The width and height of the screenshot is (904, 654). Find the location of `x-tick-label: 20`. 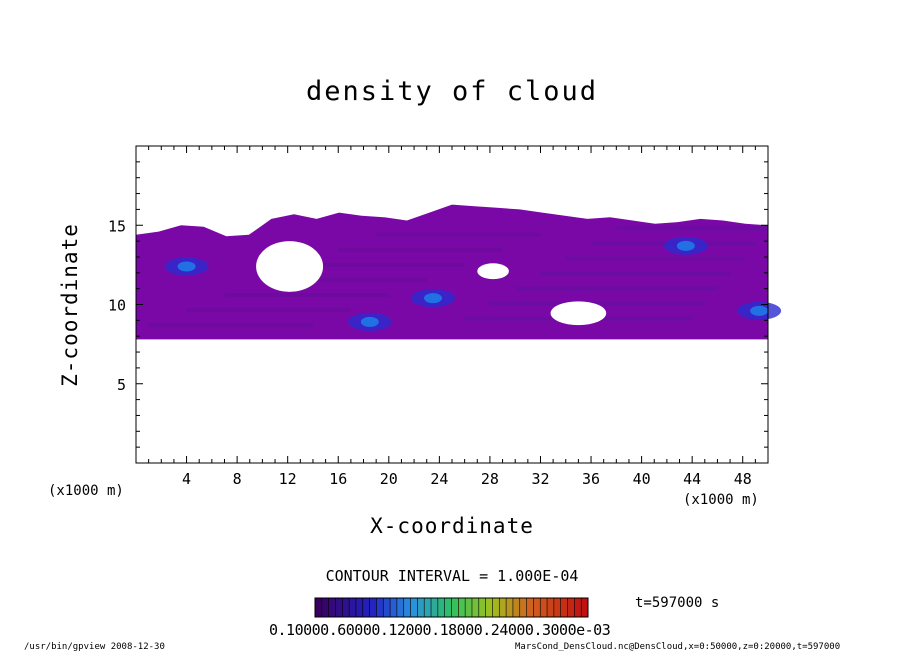

x-tick-label: 20 is located at coordinates (389, 479).